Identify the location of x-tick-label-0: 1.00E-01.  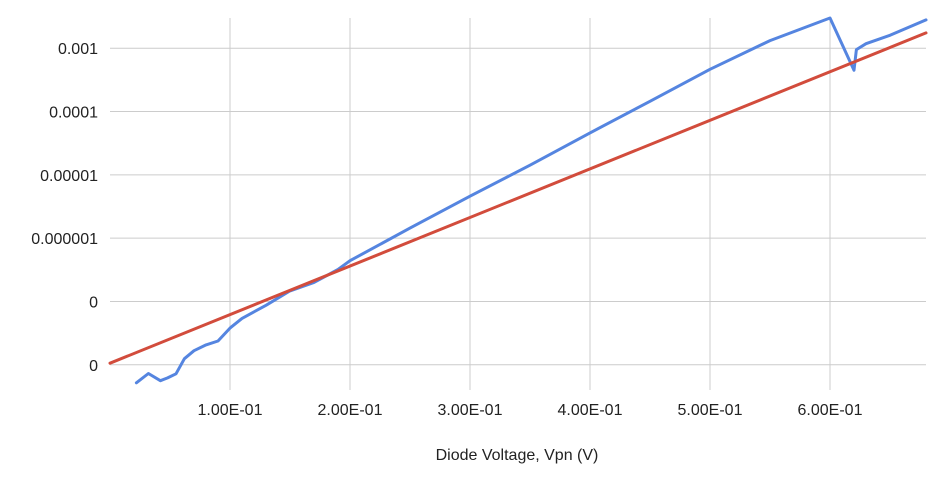
(230, 410).